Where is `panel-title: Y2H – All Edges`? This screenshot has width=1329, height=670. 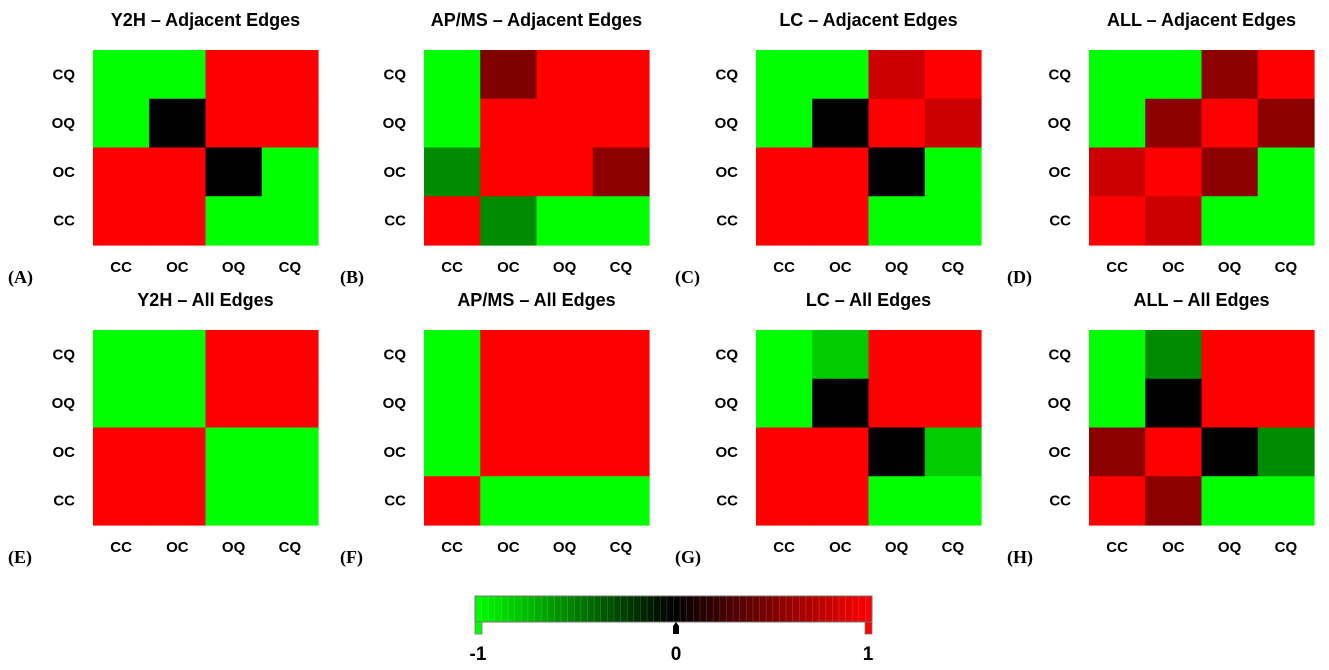
panel-title: Y2H – All Edges is located at coordinates (205, 300).